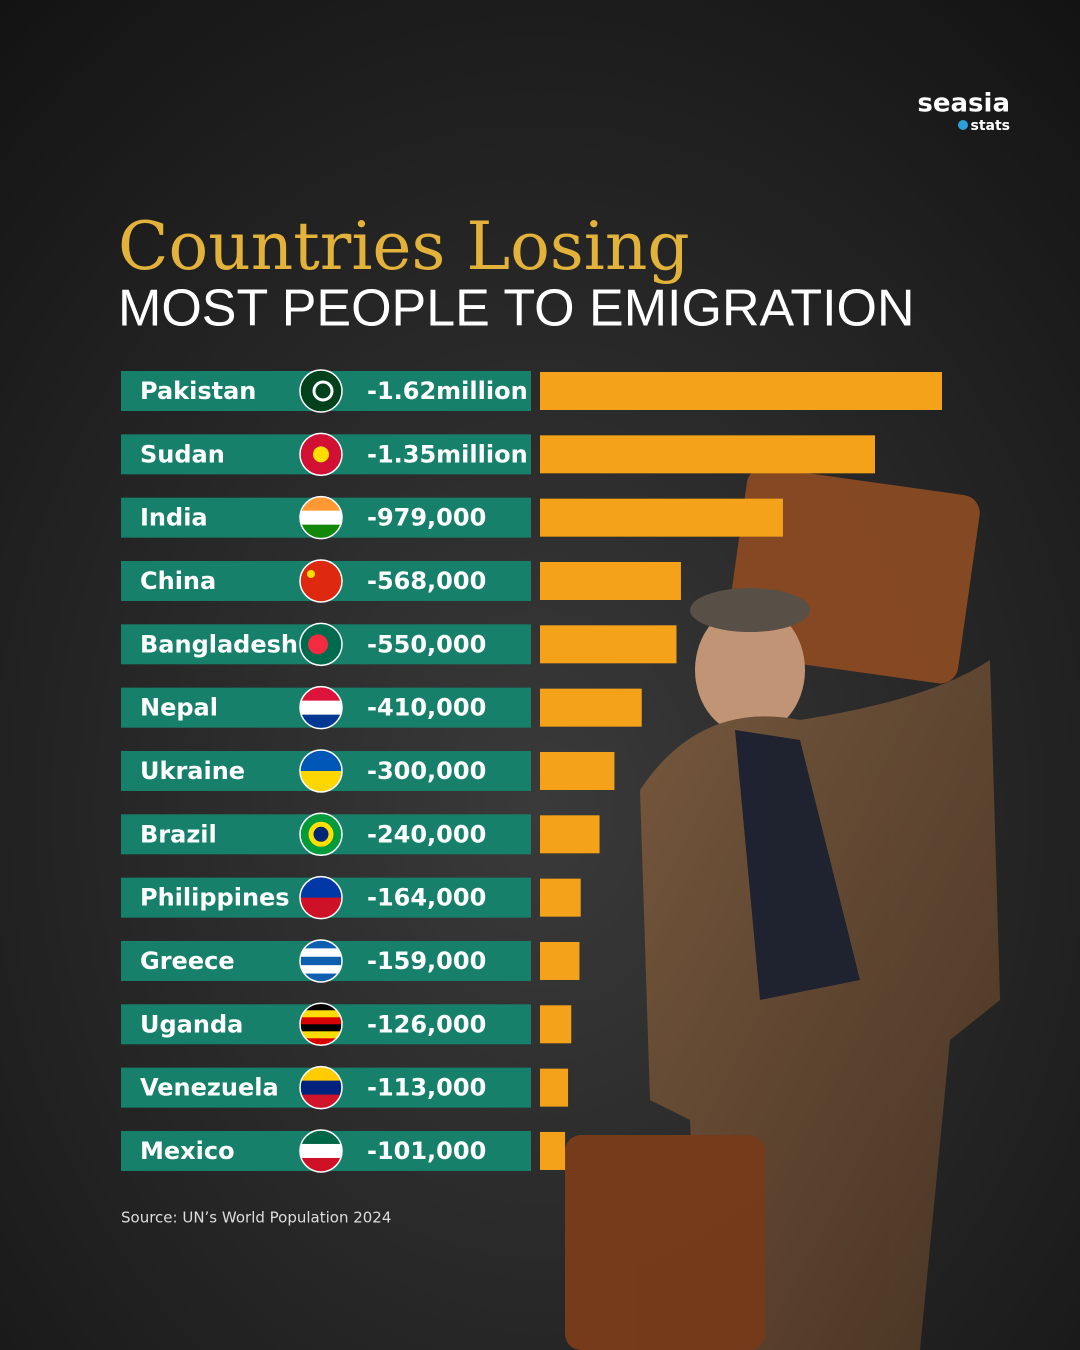  I want to click on category-label: Nepal, so click(179, 708).